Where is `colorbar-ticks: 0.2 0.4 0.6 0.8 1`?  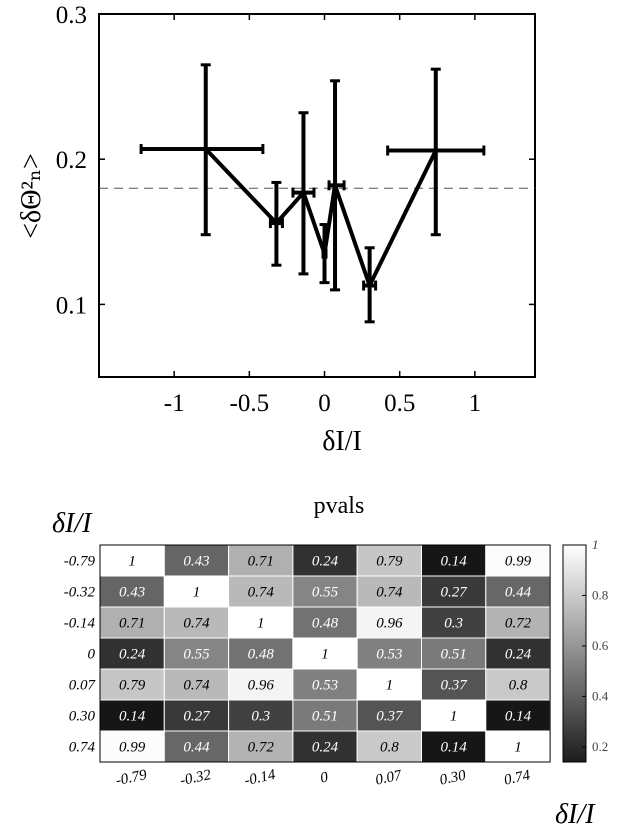
colorbar-ticks: 0.2 0.4 0.6 0.8 1 is located at coordinates (595, 645).